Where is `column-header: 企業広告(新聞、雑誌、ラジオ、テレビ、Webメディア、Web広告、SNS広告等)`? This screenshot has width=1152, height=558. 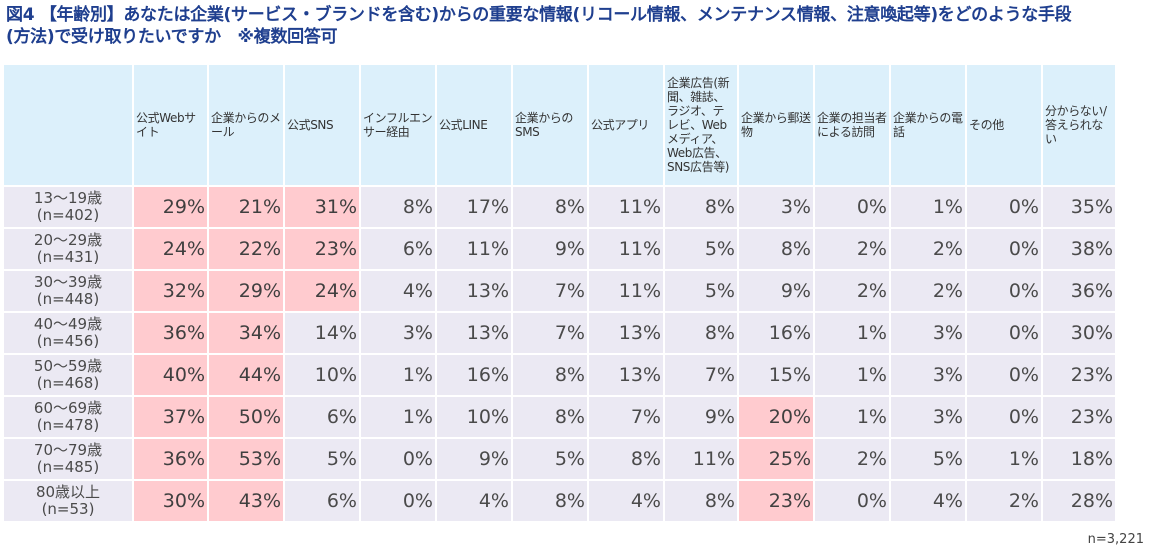
column-header: 企業広告(新聞、雑誌、ラジオ、テレビ、Webメディア、Web広告、SNS広告等) is located at coordinates (701, 125).